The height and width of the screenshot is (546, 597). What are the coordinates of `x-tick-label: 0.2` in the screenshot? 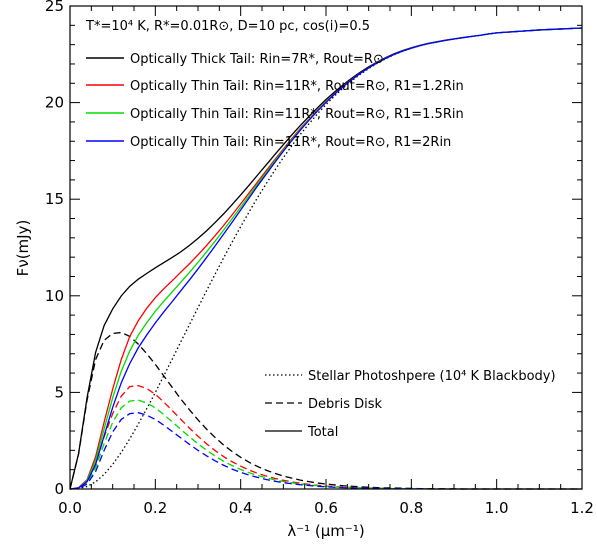 It's located at (155, 508).